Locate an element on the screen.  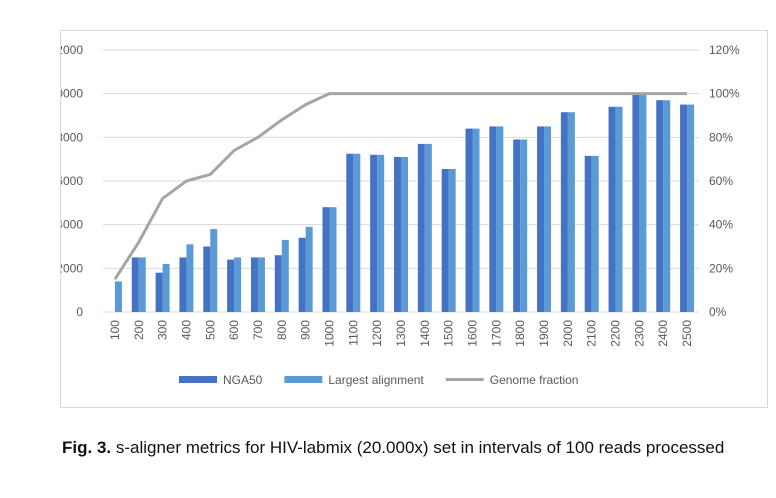
y-right-tick-label: 80% is located at coordinates (721, 137).